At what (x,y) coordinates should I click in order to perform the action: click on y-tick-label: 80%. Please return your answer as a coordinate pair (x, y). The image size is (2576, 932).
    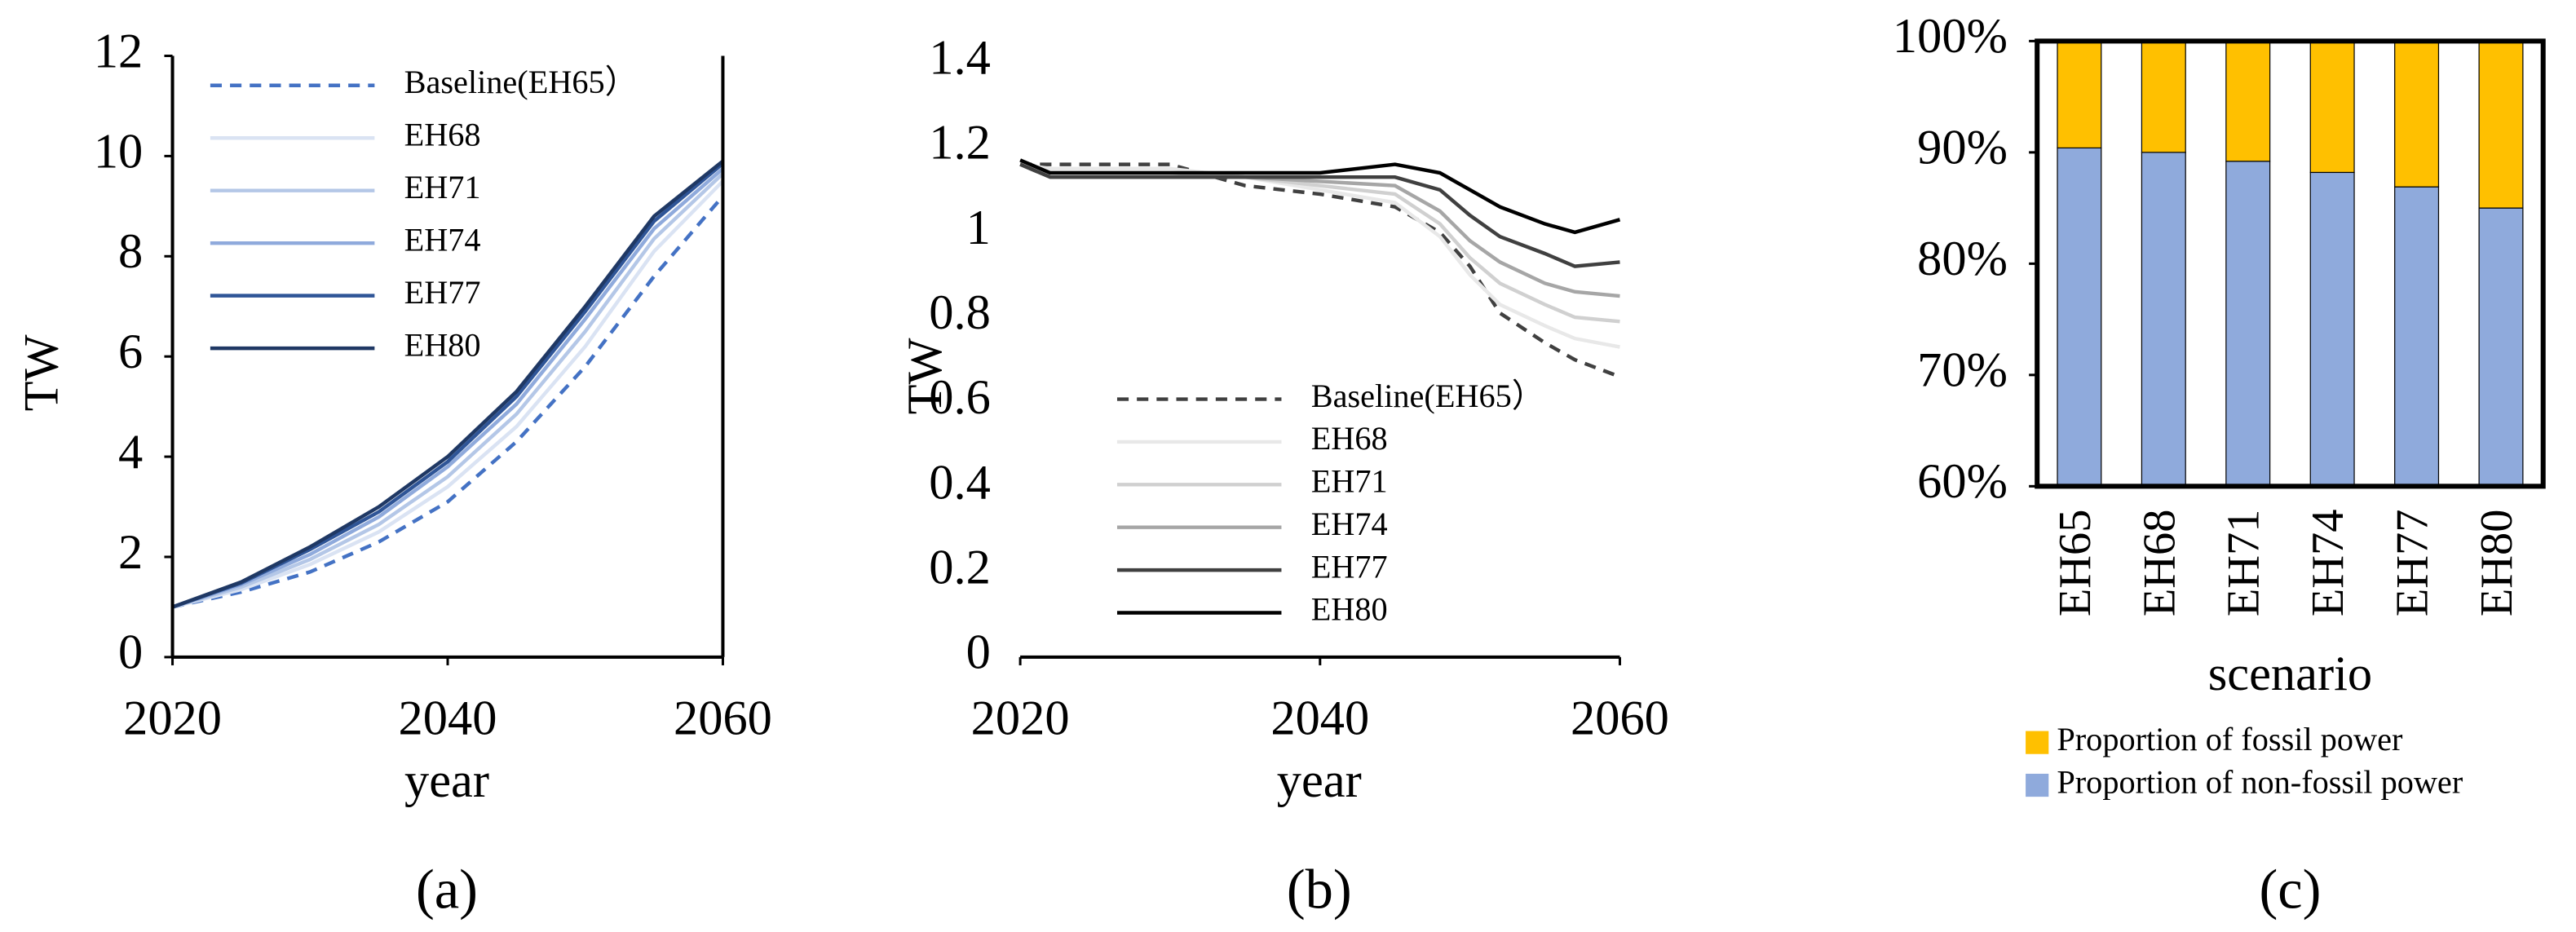
    Looking at the image, I should click on (1962, 259).